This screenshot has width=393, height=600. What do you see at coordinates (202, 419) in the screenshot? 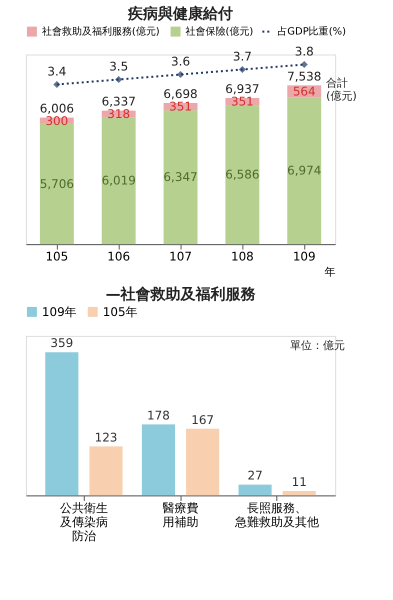
I see `data-label: 167` at bounding box center [202, 419].